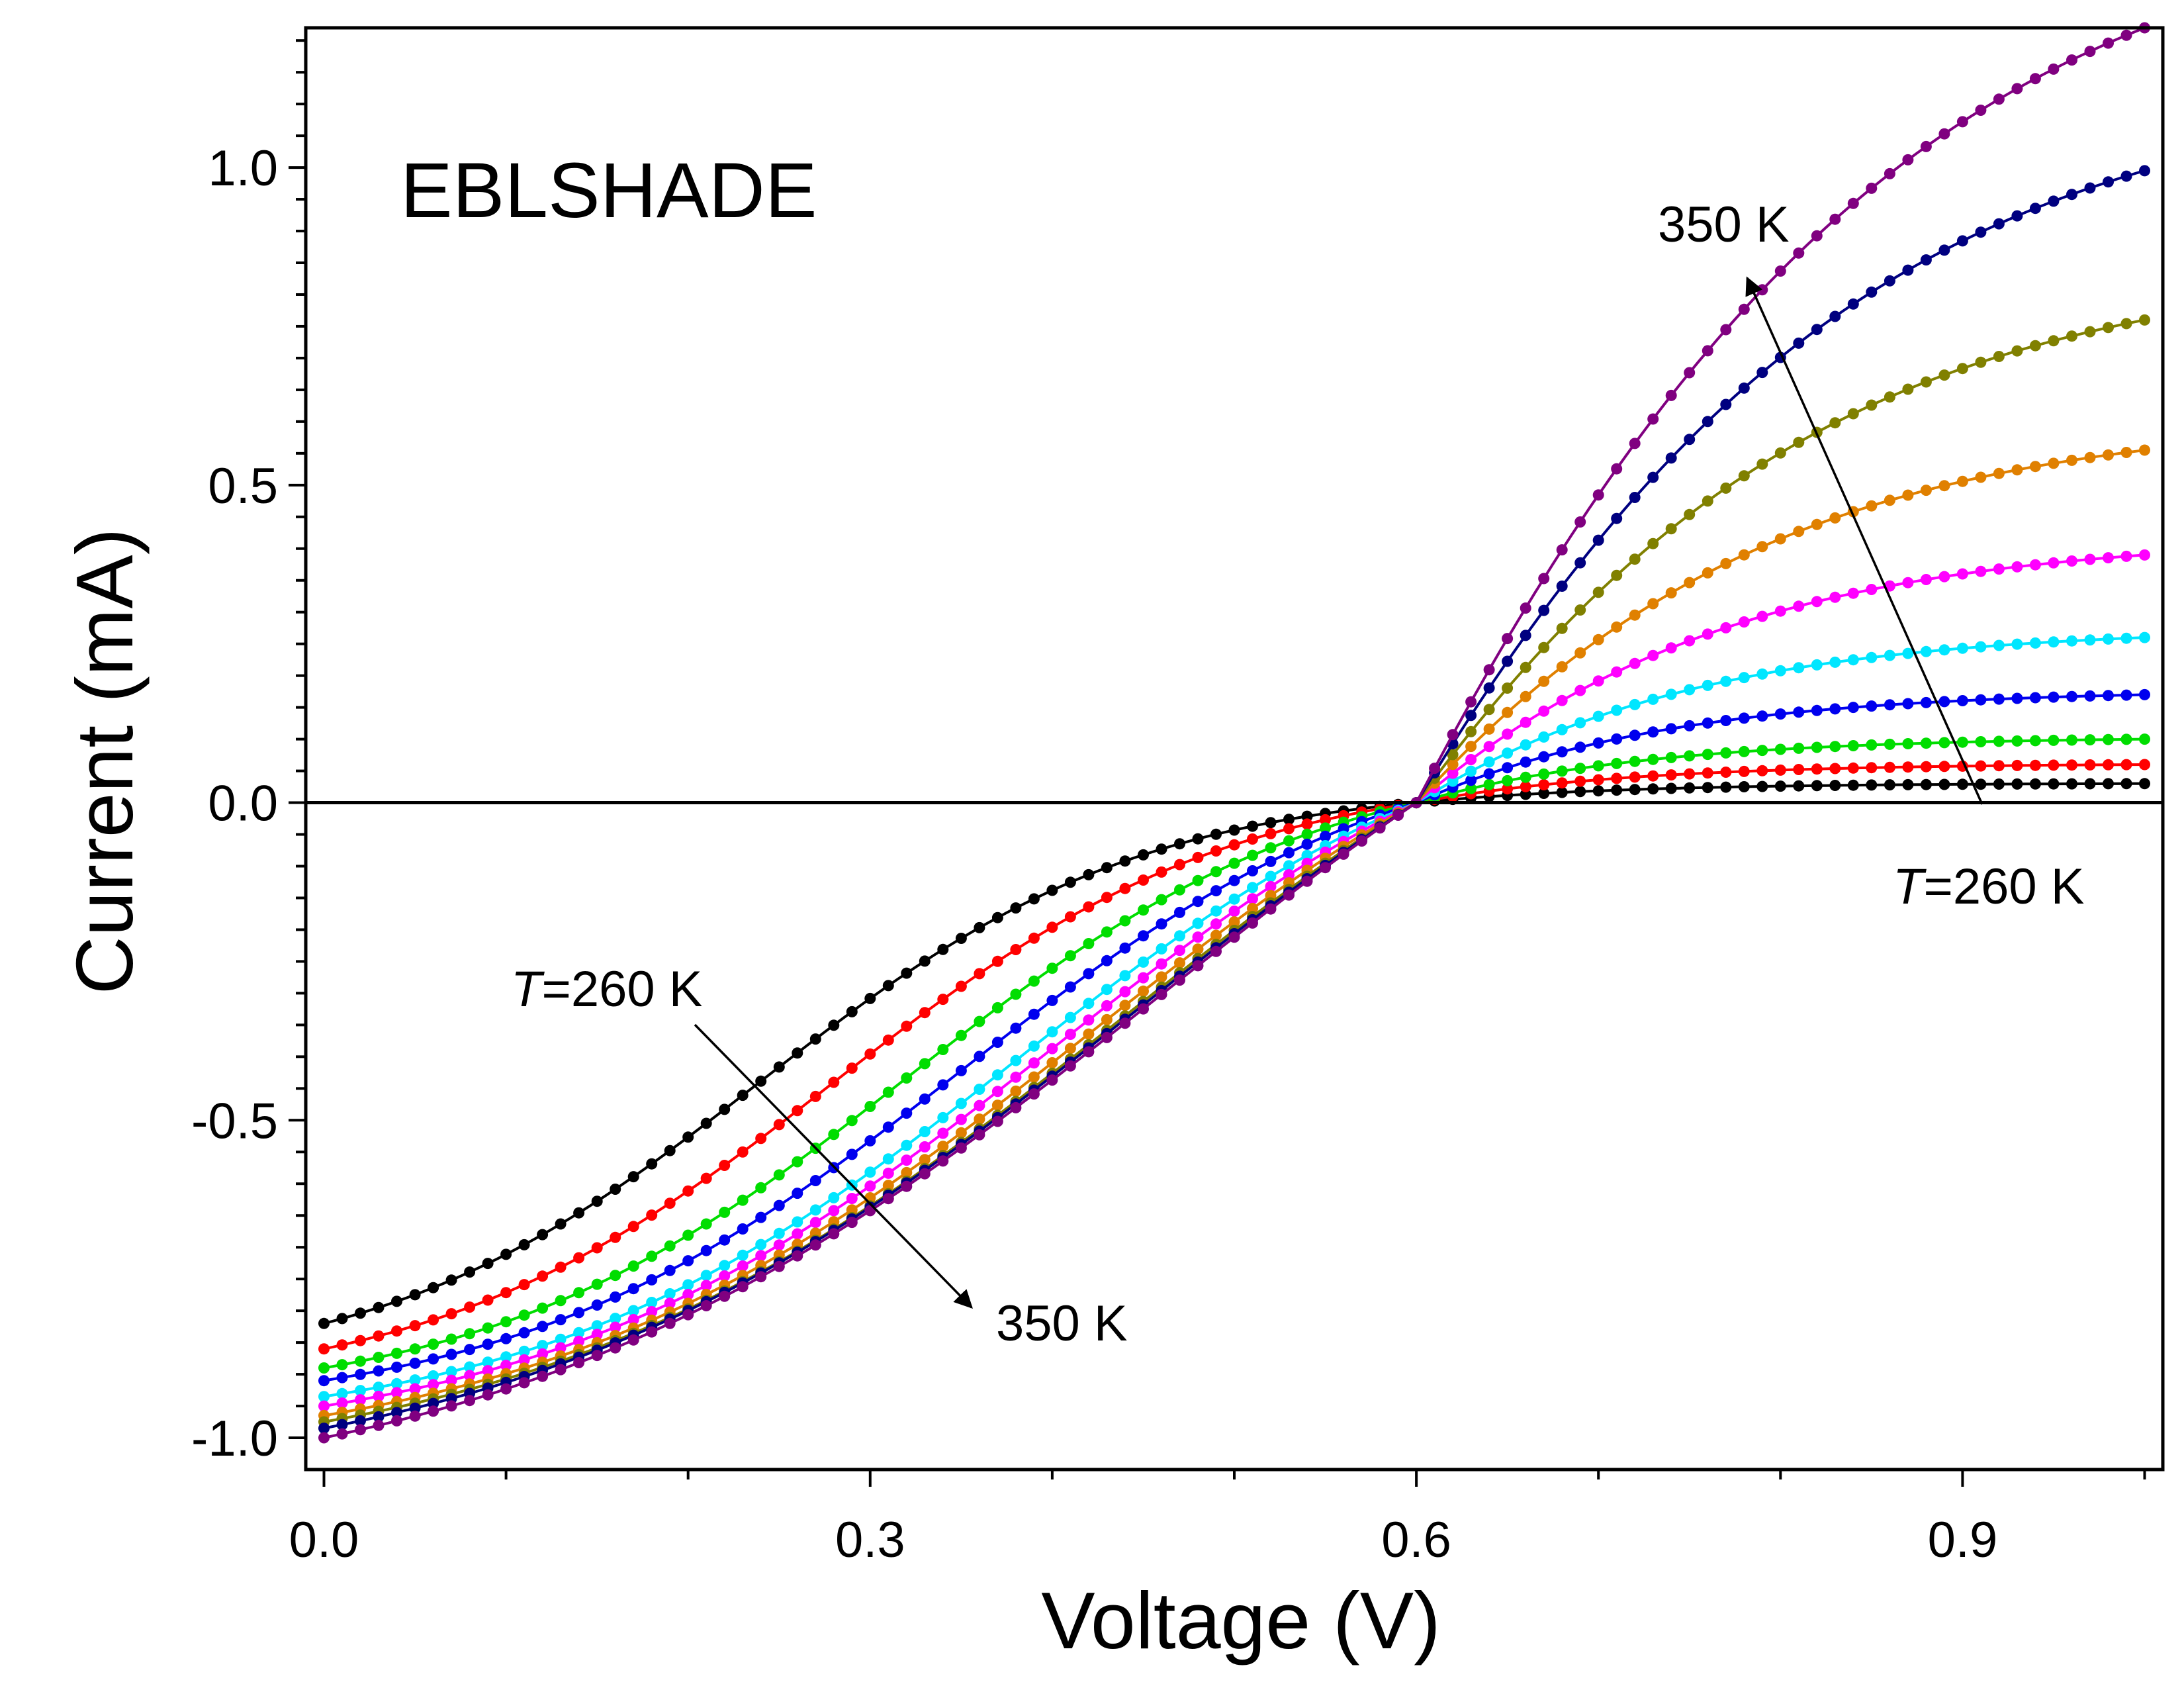 The image size is (2184, 1688). Describe the element at coordinates (1241, 1620) in the screenshot. I see `x-axis-title: Voltage (V)` at that location.